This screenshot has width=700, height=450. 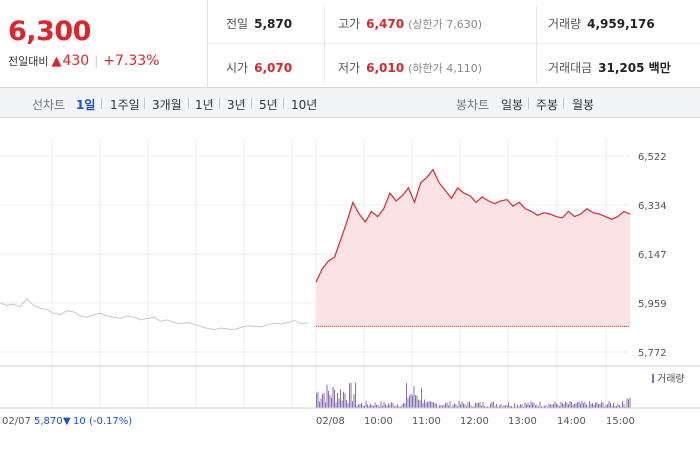 What do you see at coordinates (268, 105) in the screenshot?
I see `tab-5-years: 5년` at bounding box center [268, 105].